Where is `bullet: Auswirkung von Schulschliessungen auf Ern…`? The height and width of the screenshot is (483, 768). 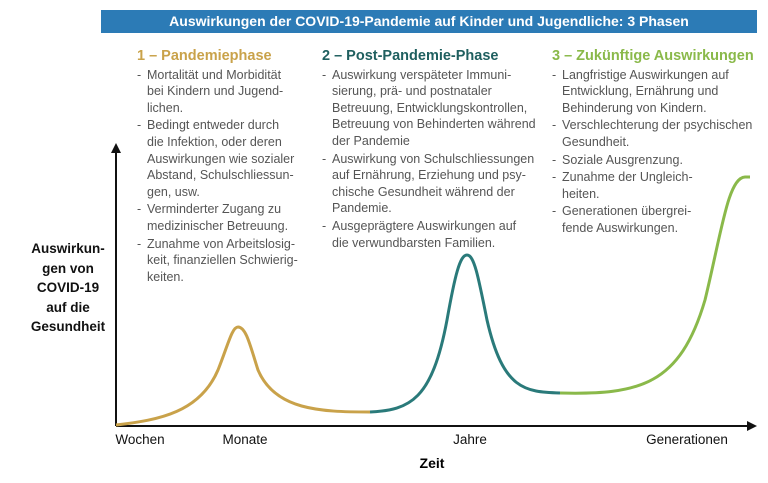
bullet: Auswirkung von Schulschliessungen auf Ern… is located at coordinates (429, 184).